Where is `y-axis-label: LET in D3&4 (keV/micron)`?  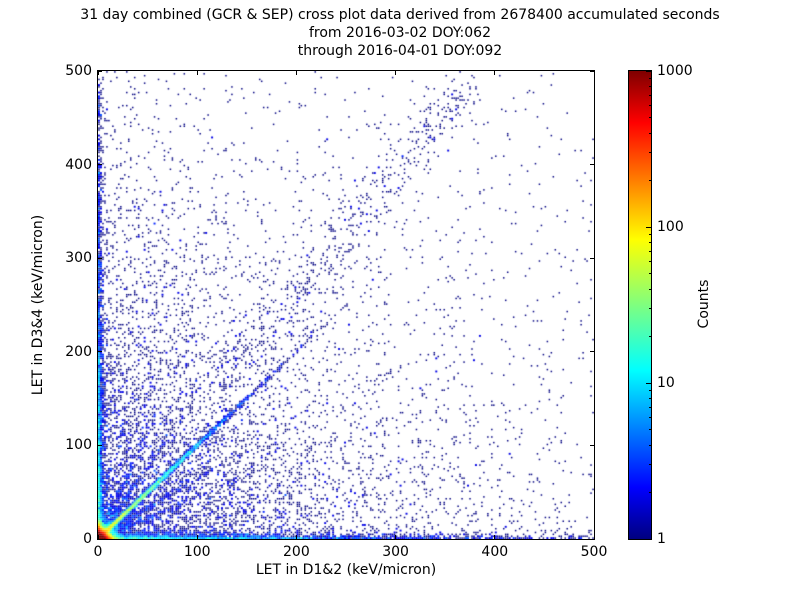 y-axis-label: LET in D3&4 (keV/micron) is located at coordinates (38, 305).